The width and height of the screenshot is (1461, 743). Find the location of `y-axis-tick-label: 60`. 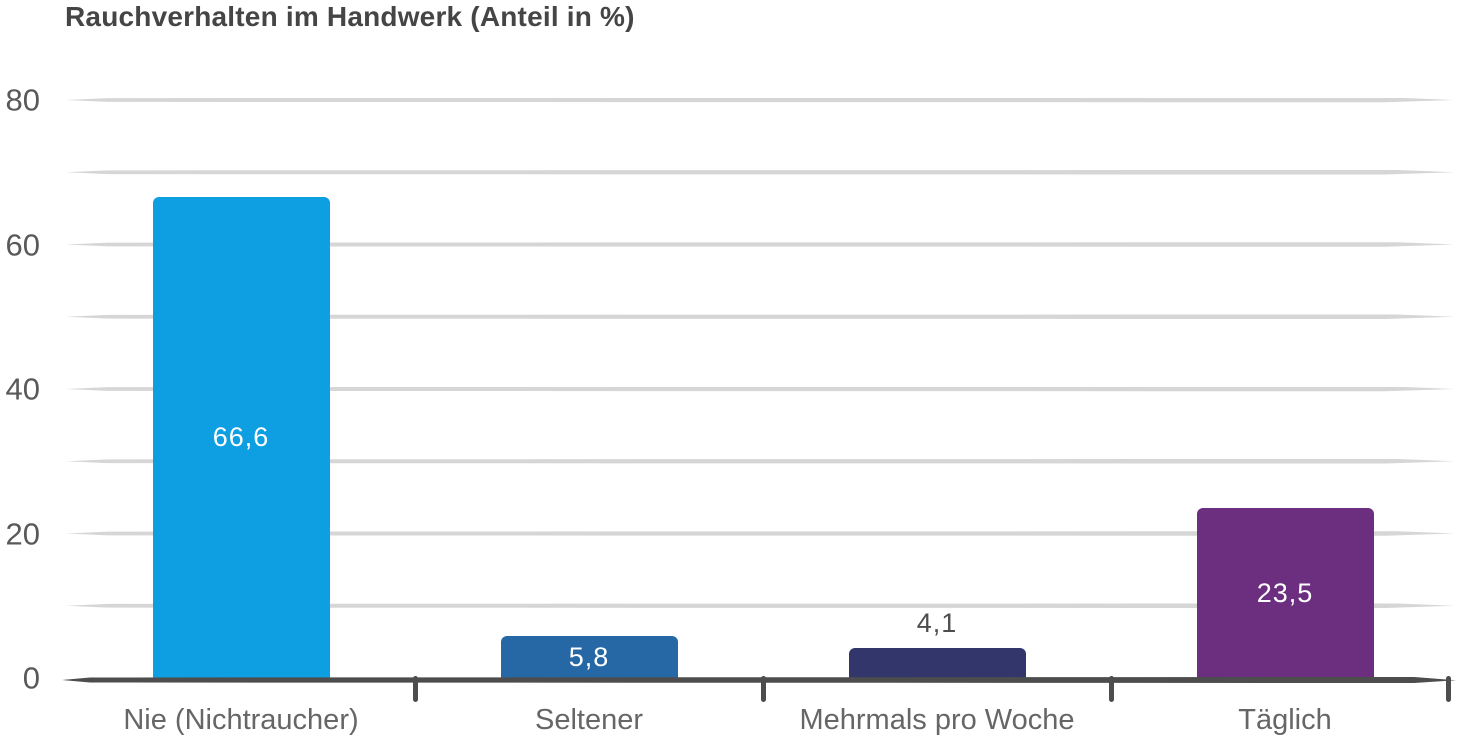

y-axis-tick-label: 60 is located at coordinates (22, 244).